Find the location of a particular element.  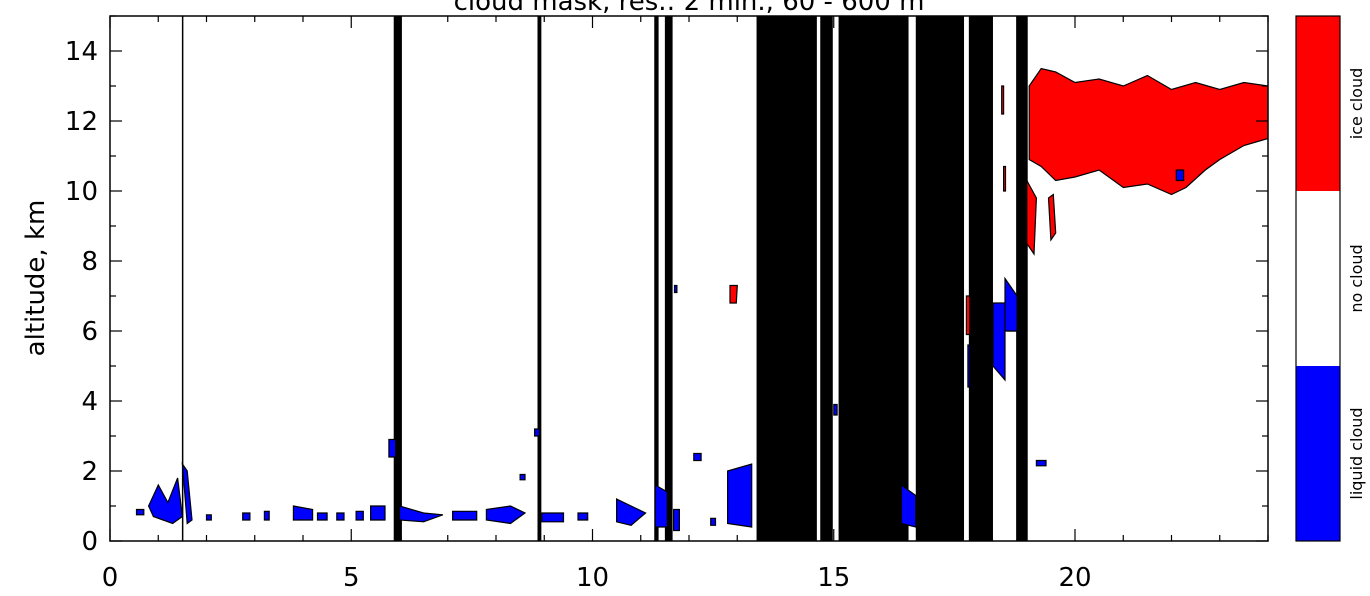

legend-label: no cloud is located at coordinates (1356, 278).